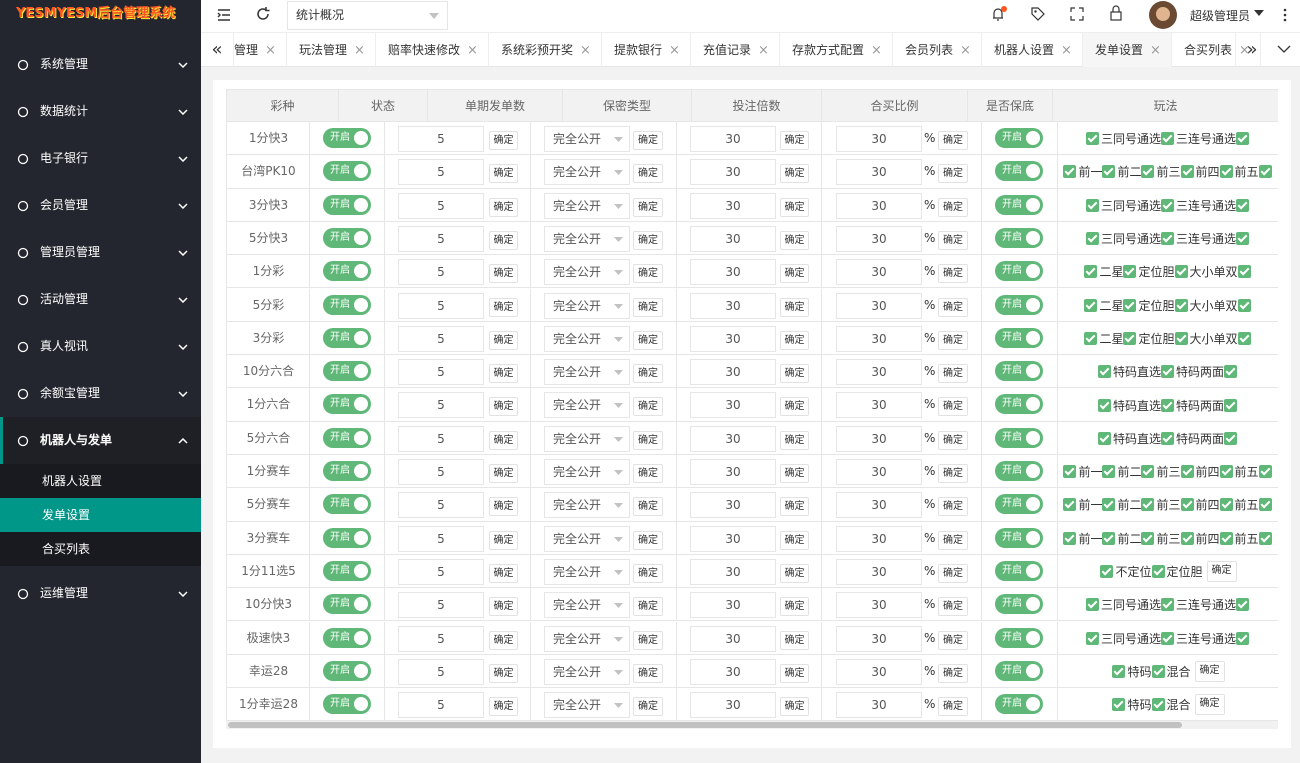 Image resolution: width=1300 pixels, height=763 pixels. What do you see at coordinates (100, 440) in the screenshot?
I see `menu-item: 机器人与发单` at bounding box center [100, 440].